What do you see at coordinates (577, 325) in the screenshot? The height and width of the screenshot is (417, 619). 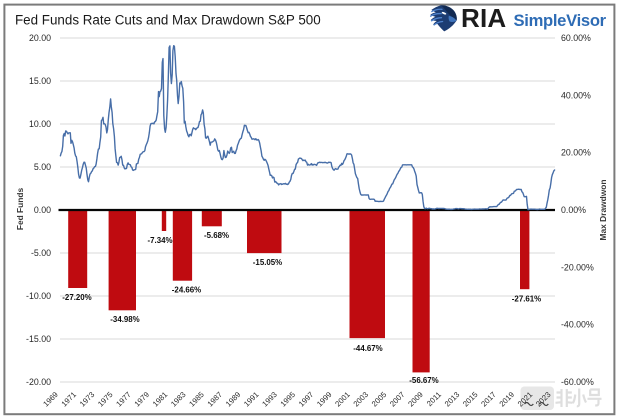 I see `svg-text: -40.00%` at bounding box center [577, 325].